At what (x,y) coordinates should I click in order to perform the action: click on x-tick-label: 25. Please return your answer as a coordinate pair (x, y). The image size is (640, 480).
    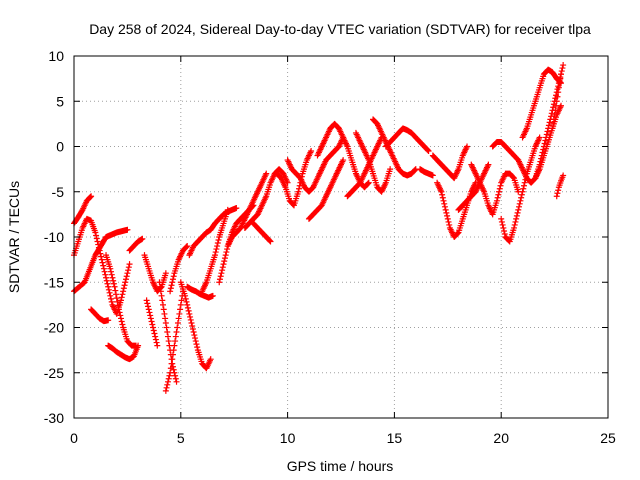
    Looking at the image, I should click on (608, 438).